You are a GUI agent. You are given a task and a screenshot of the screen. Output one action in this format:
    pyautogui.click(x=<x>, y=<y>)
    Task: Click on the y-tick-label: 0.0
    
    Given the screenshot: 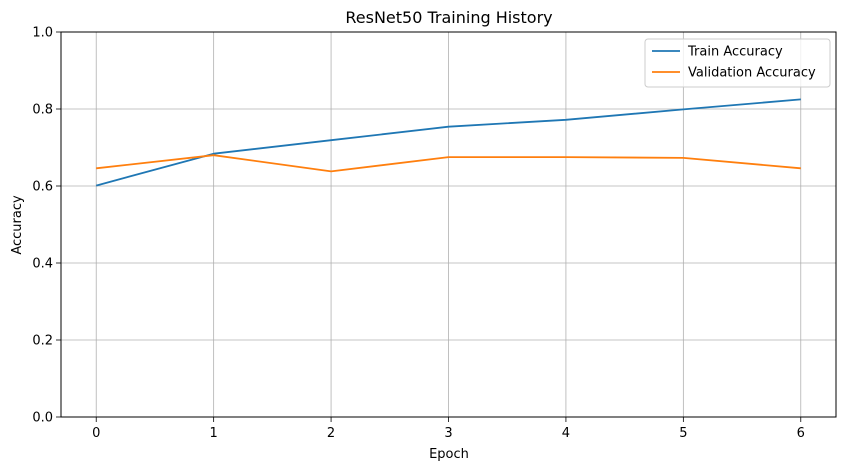 What is the action you would take?
    pyautogui.click(x=42, y=418)
    